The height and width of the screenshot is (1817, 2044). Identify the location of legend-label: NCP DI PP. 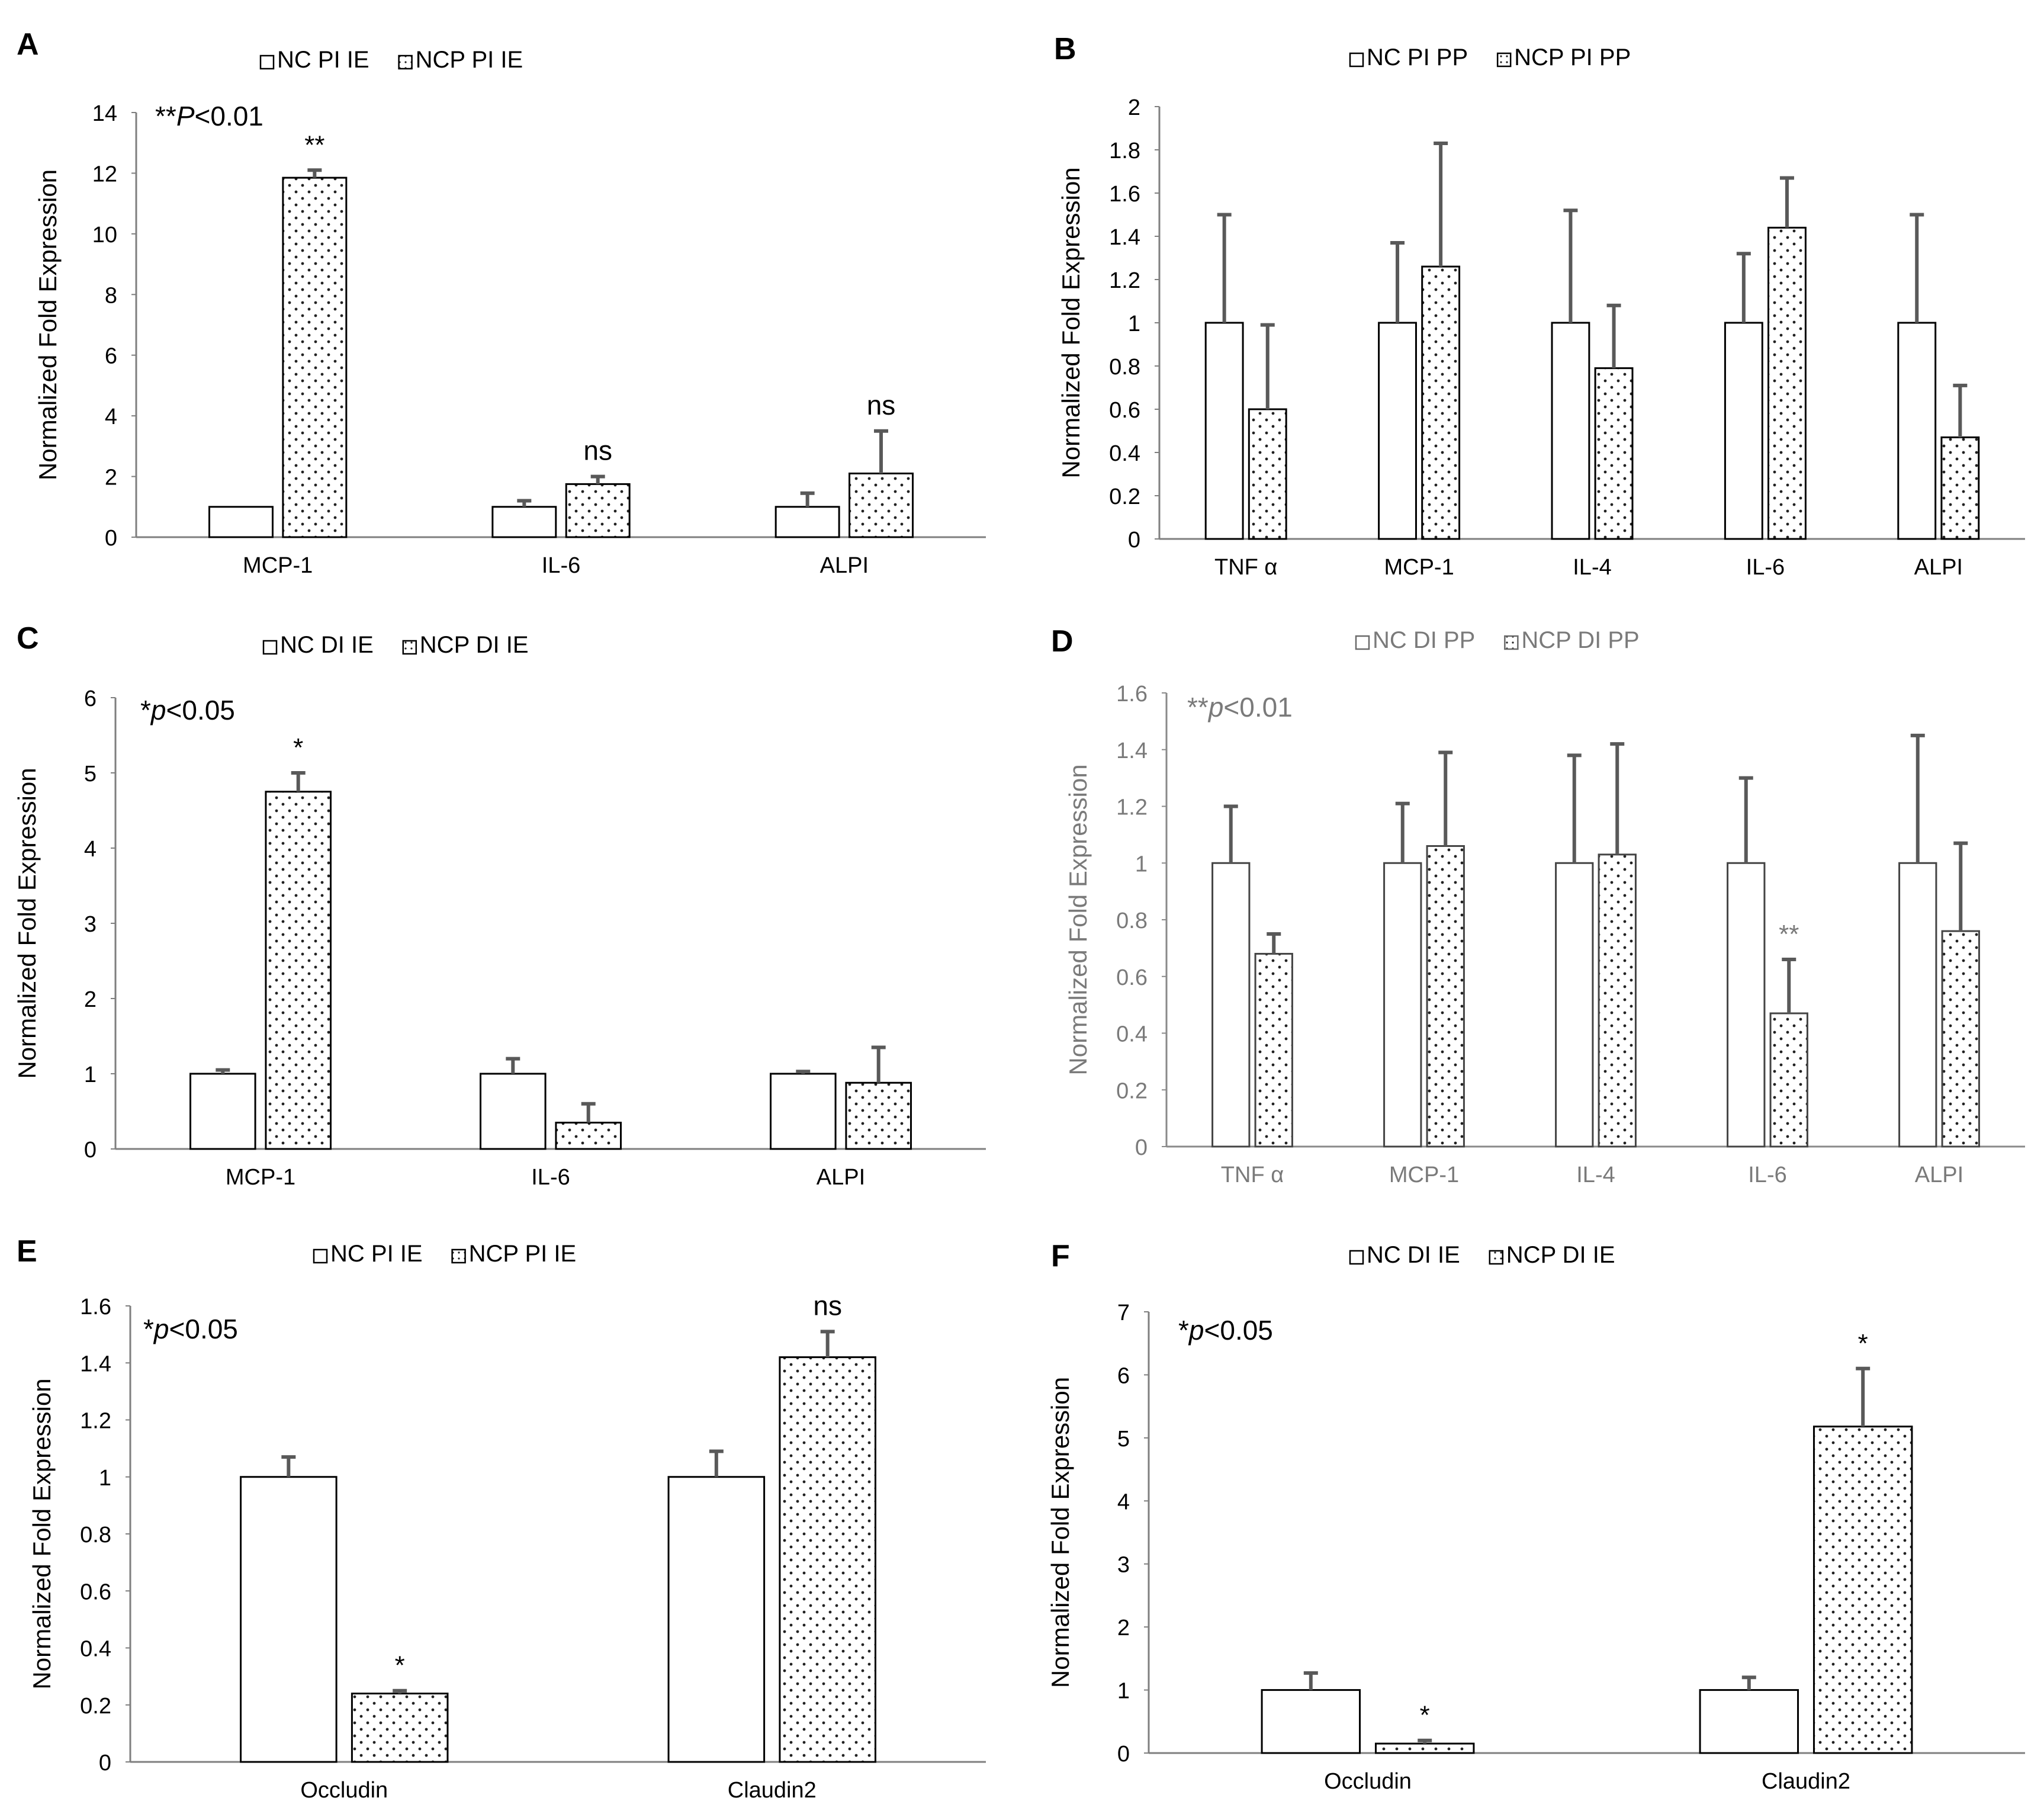
(1580, 640).